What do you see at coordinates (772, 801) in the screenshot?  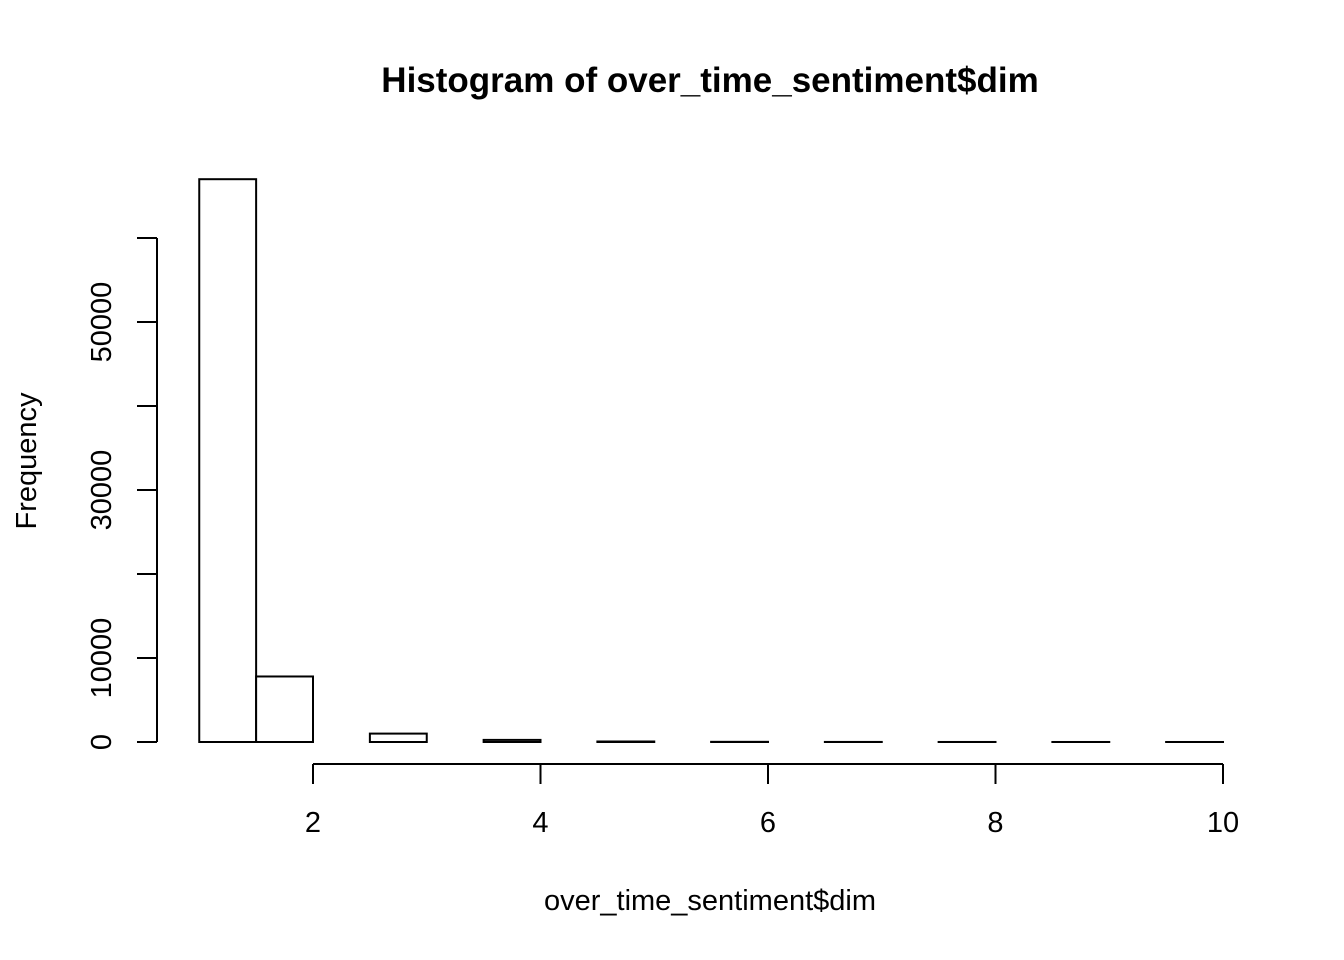 I see `x-axis: 2 4 6 8 10` at bounding box center [772, 801].